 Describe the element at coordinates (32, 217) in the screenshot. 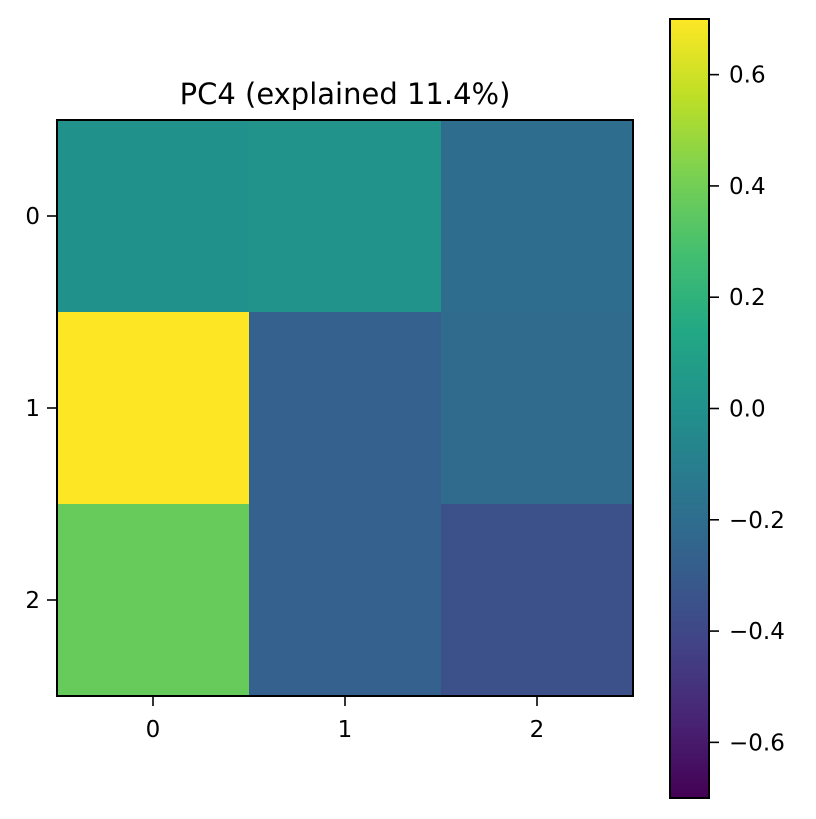

I see `y-tick-label: 0` at that location.